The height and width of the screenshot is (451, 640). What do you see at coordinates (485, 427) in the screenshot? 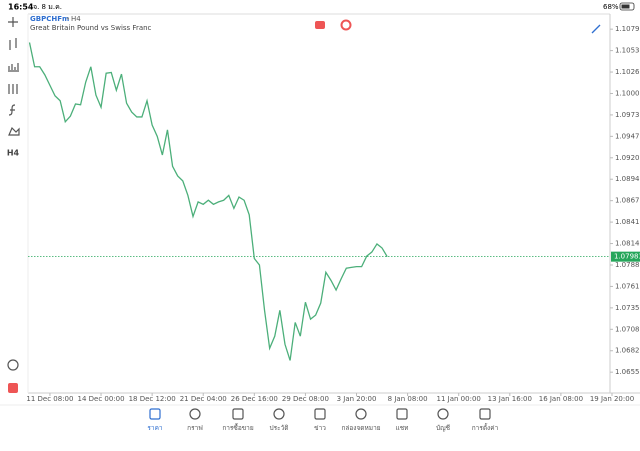
I see `tab-label: การตั้งค่า` at bounding box center [485, 427].